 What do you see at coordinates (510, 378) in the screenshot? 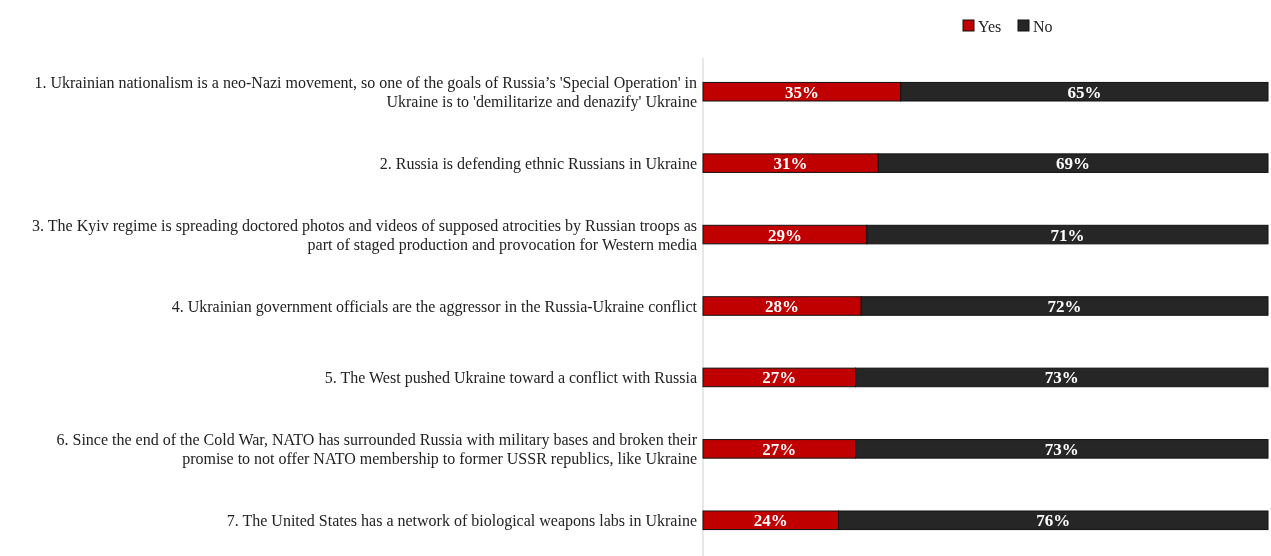
I see `y-tick-label: 5. The West pushed Ukraine toward a conflict with Russia` at bounding box center [510, 378].